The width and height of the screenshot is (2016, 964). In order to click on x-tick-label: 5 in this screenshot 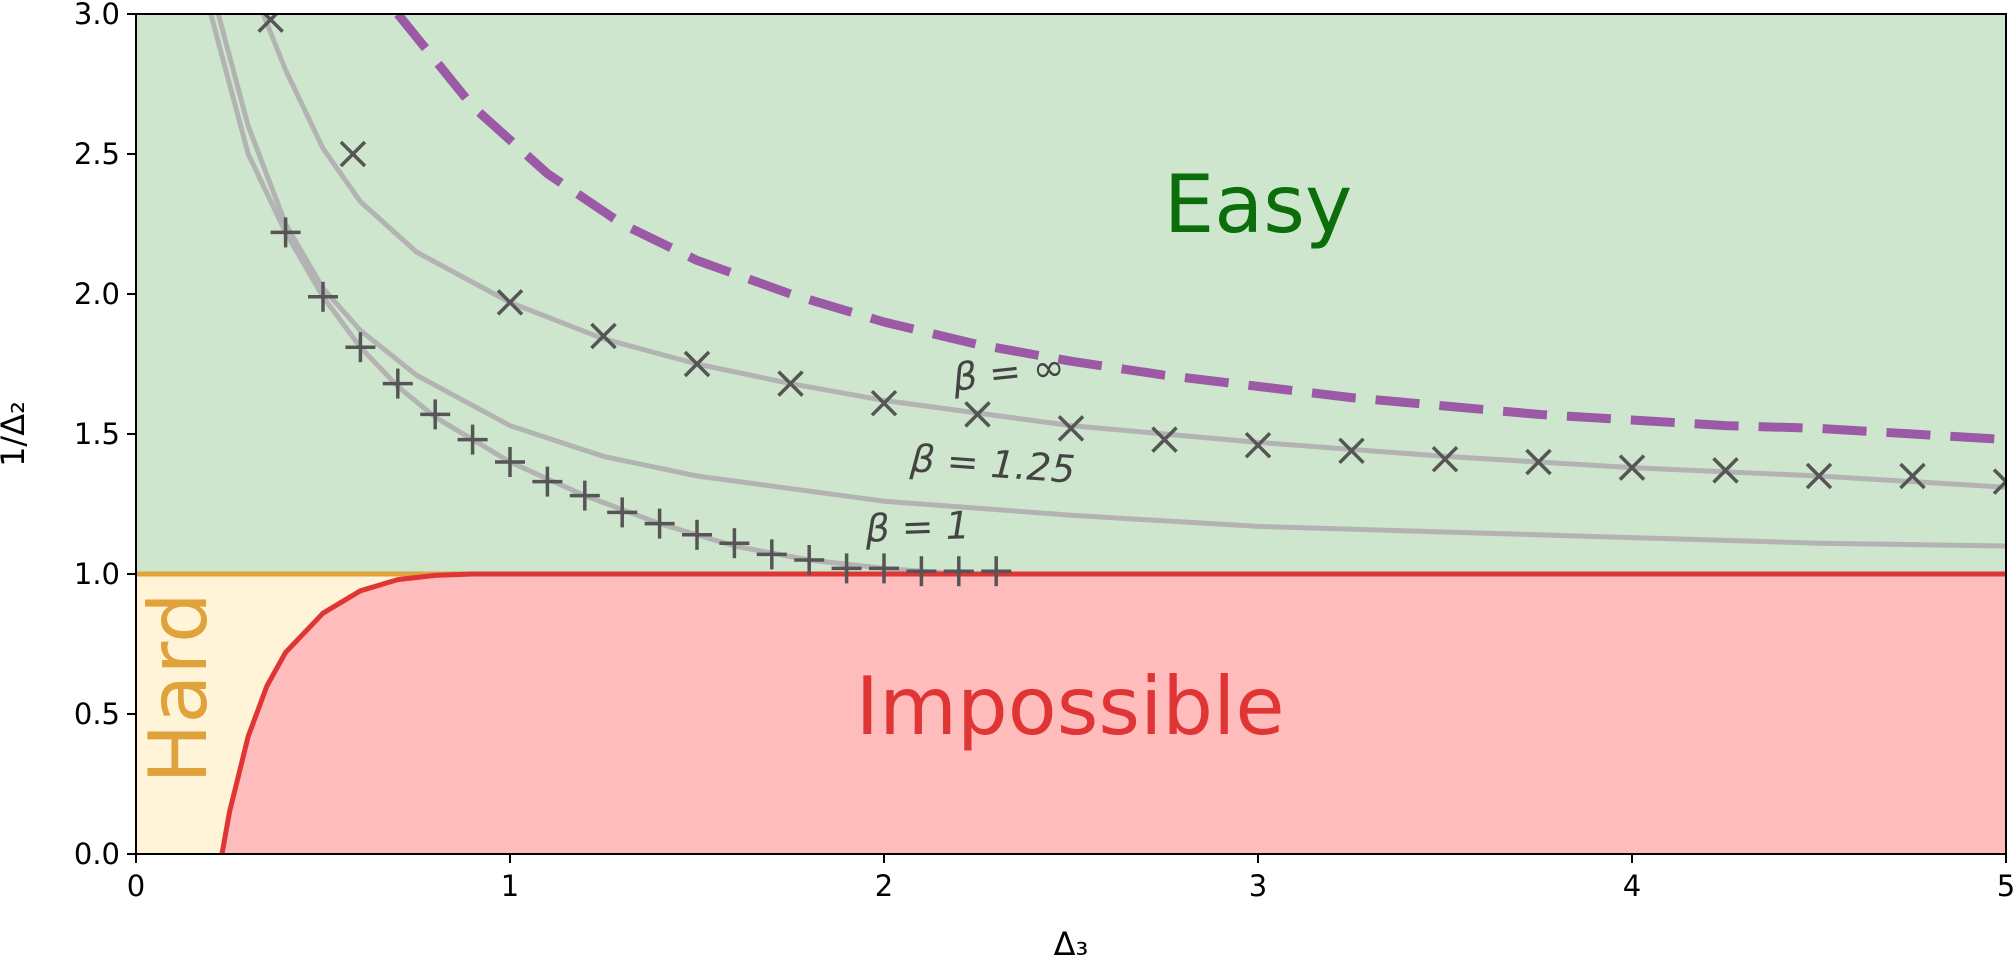, I will do `click(2006, 886)`.